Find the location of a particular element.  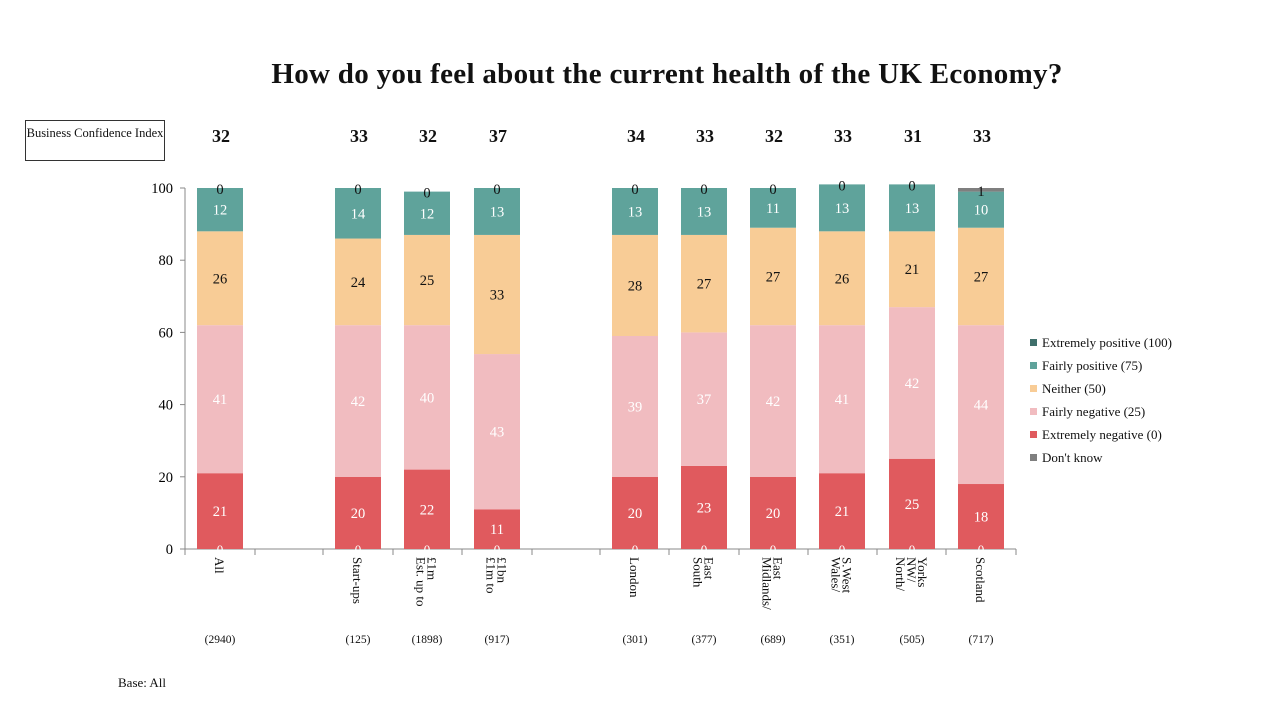

y-tick-label: 100 is located at coordinates (162, 189).